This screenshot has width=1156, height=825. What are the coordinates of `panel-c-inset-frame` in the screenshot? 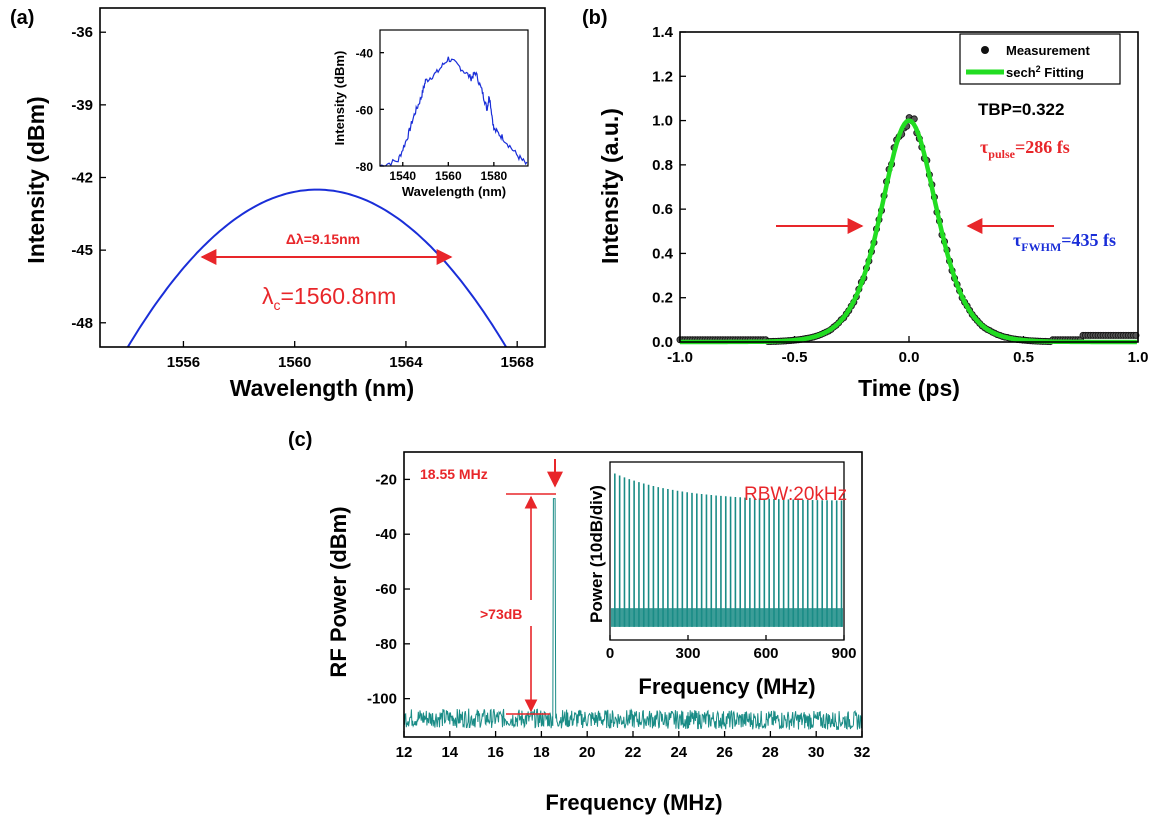 It's located at (727, 551).